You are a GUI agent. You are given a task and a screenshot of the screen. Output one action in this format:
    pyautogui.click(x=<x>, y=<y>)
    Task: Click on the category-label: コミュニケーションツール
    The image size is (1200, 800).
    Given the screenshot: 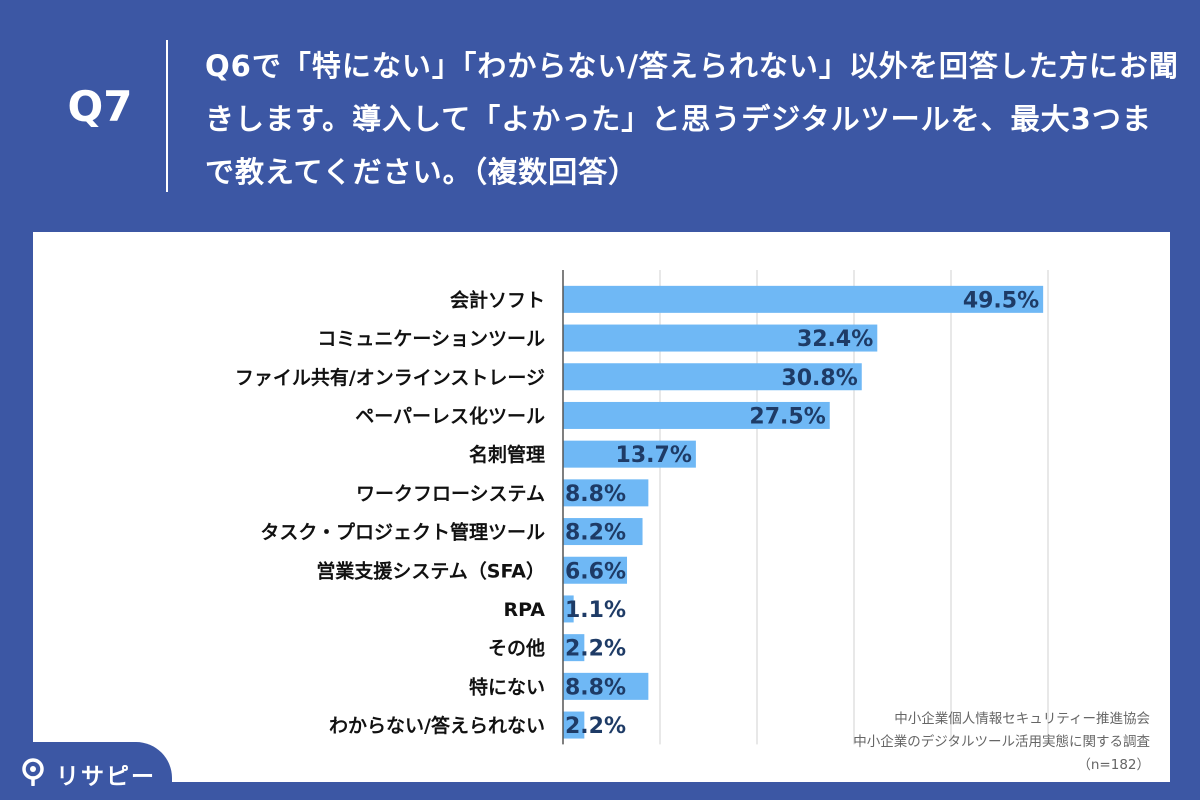 What is the action you would take?
    pyautogui.click(x=431, y=339)
    